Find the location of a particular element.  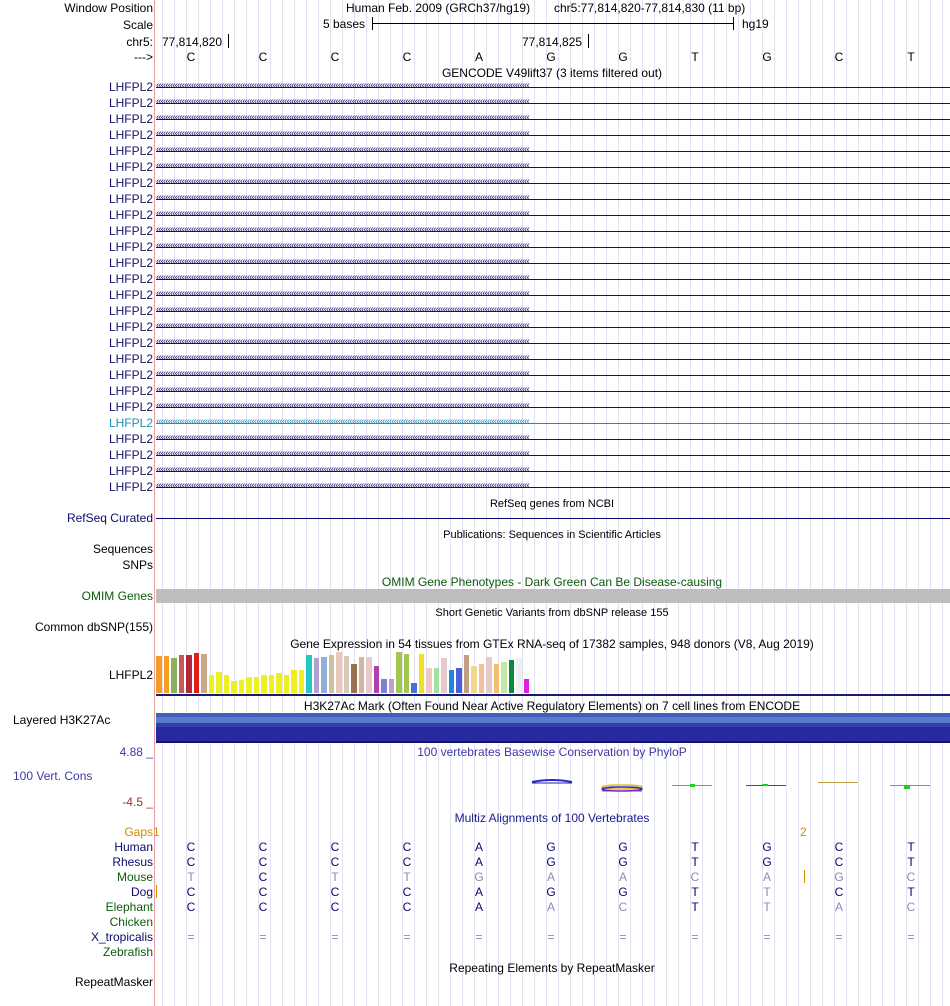

repeatmasker-title: Repeating Elements by RepeatMasker is located at coordinates (552, 968).